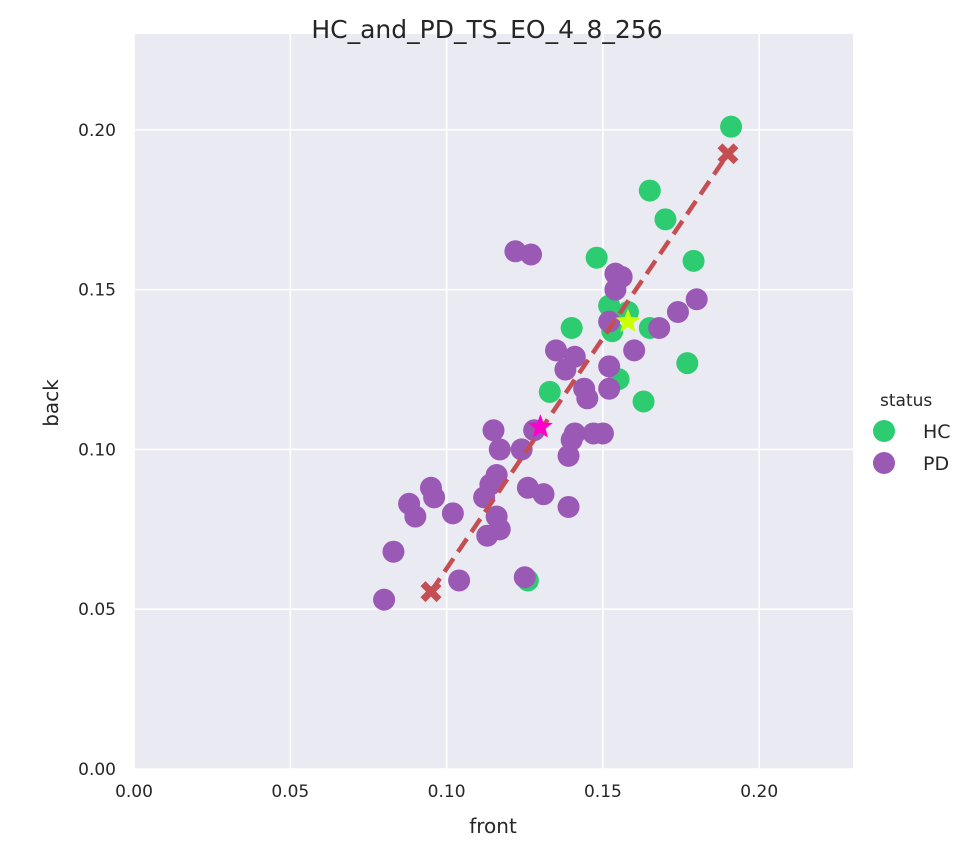 The width and height of the screenshot is (974, 864). What do you see at coordinates (584, 373) in the screenshot?
I see `centroid-markers` at bounding box center [584, 373].